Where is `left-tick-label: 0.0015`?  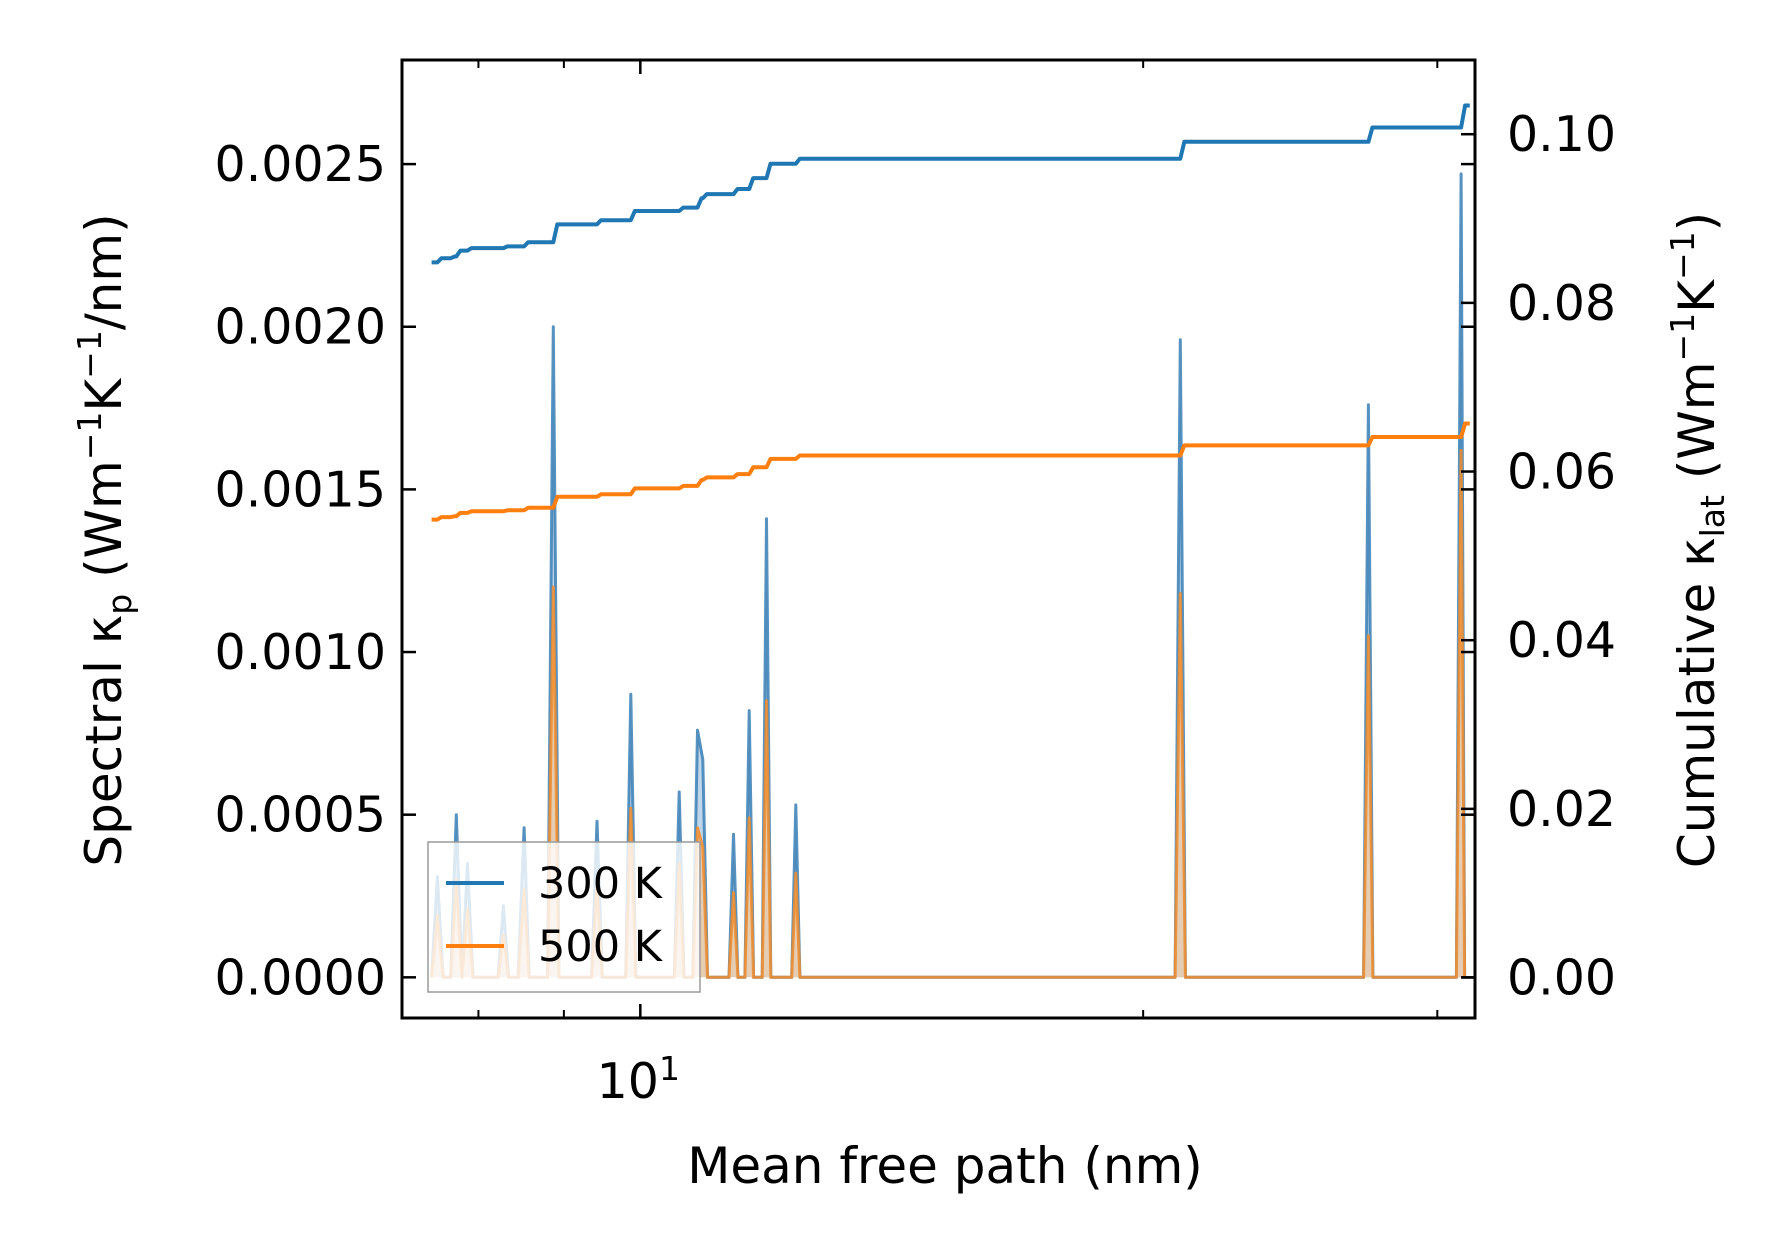
left-tick-label: 0.0015 is located at coordinates (300, 489).